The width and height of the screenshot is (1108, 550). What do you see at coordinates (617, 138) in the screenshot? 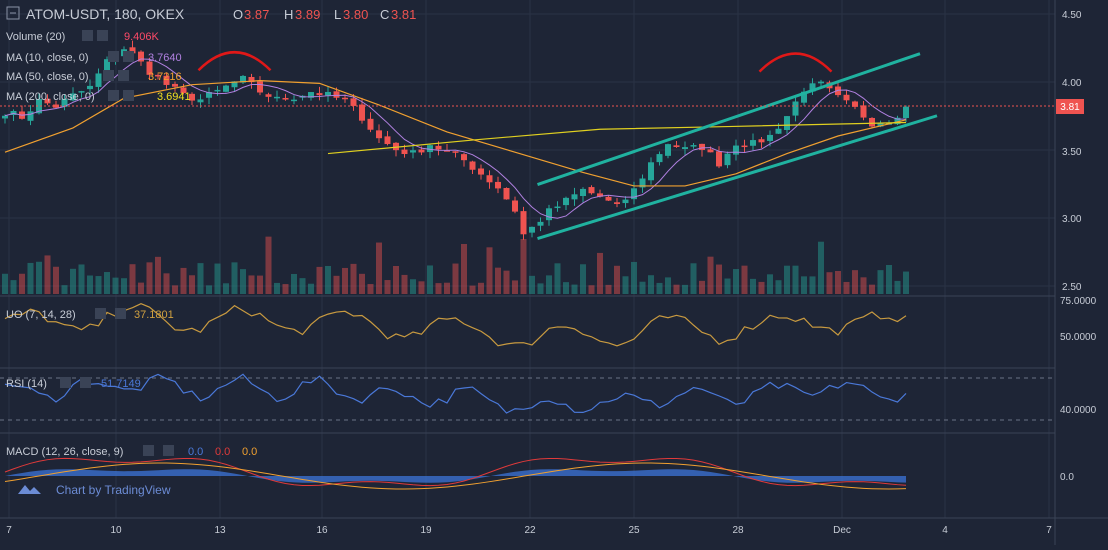
I see `ma200-line` at bounding box center [617, 138].